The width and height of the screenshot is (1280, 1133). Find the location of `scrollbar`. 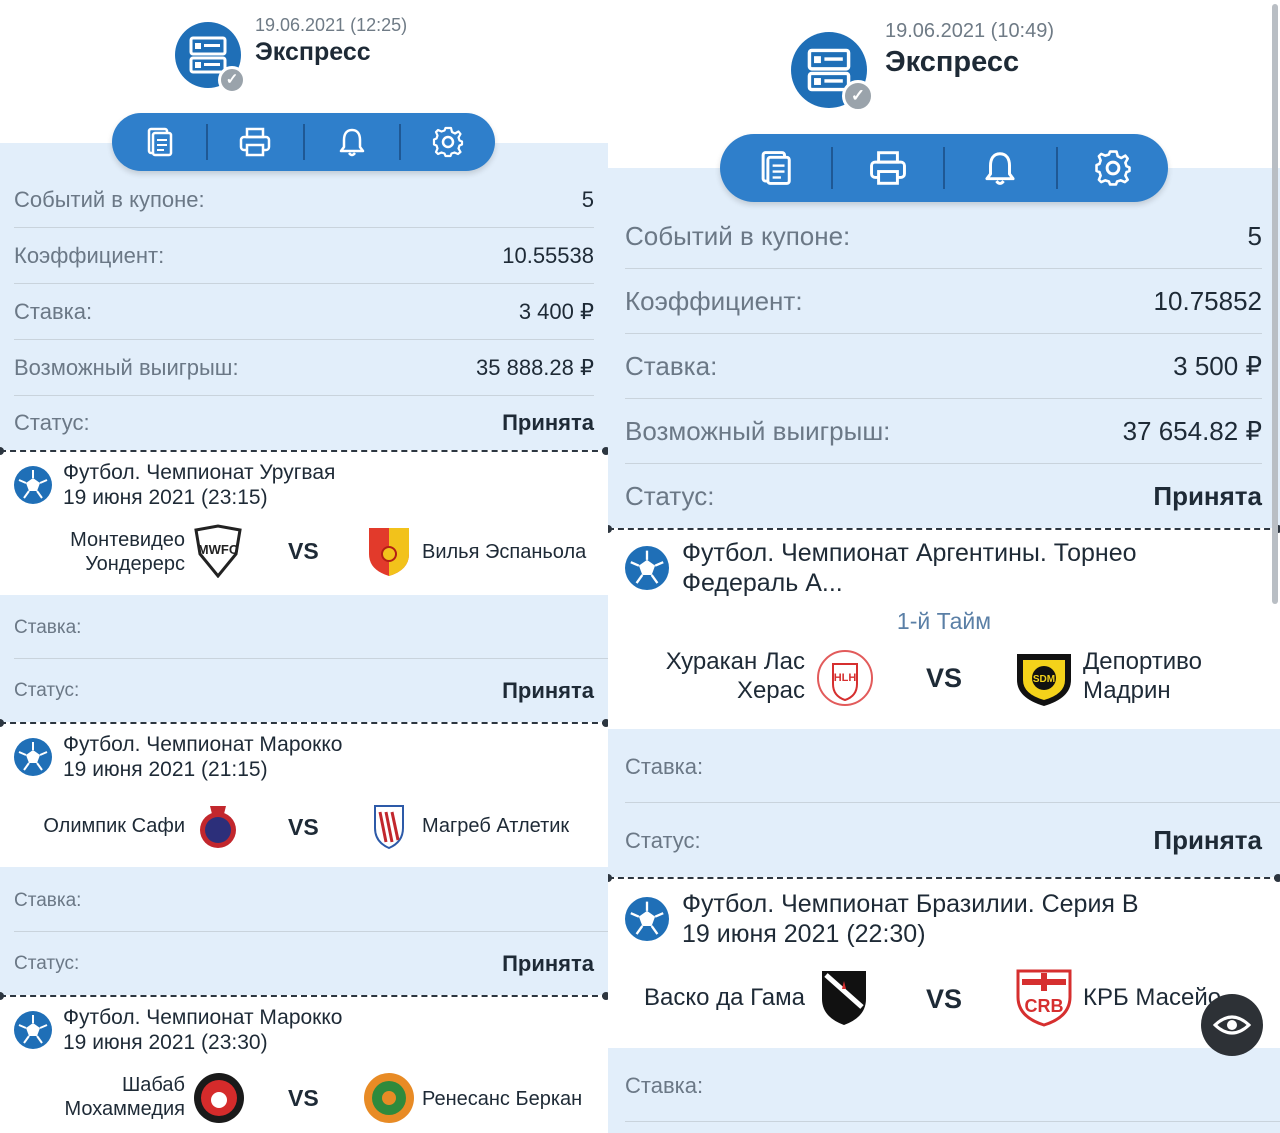

scrollbar is located at coordinates (1275, 304).